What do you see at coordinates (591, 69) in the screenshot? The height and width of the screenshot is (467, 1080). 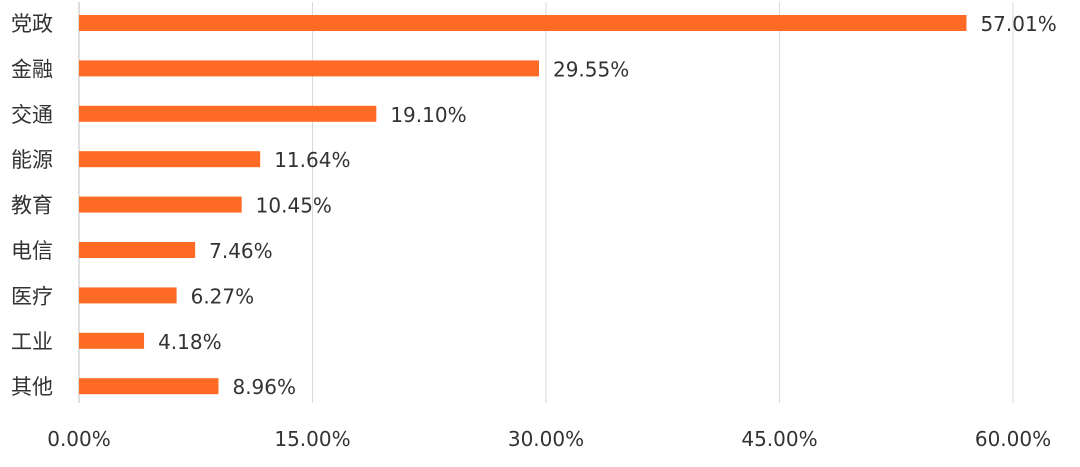 I see `bar-value-label: 29.55%` at bounding box center [591, 69].